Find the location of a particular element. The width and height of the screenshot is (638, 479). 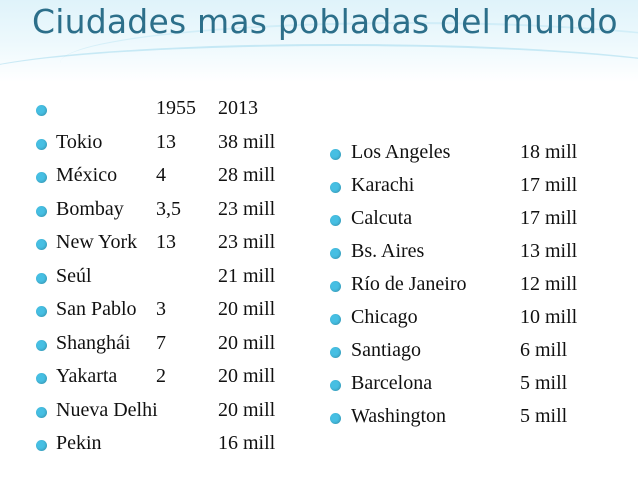

population-1955: 2 is located at coordinates (161, 376).